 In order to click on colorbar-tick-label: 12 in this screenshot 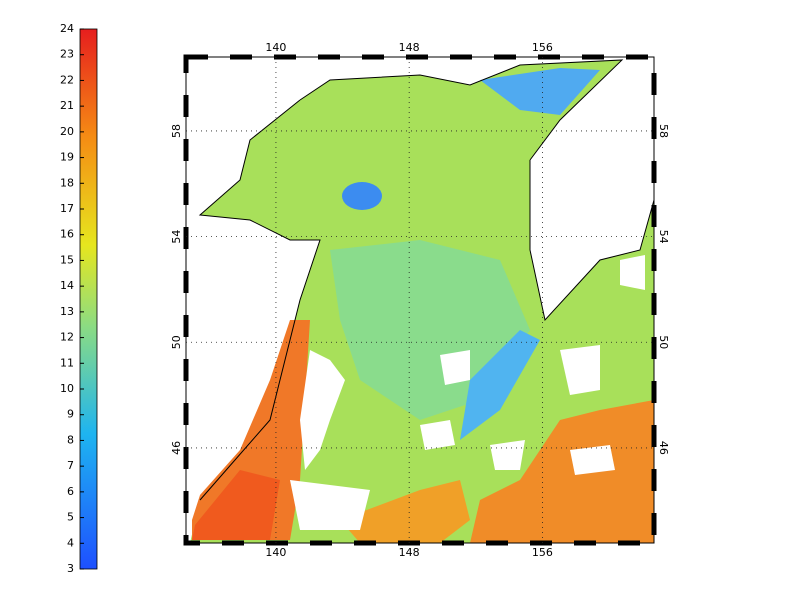, I will do `click(67, 337)`.